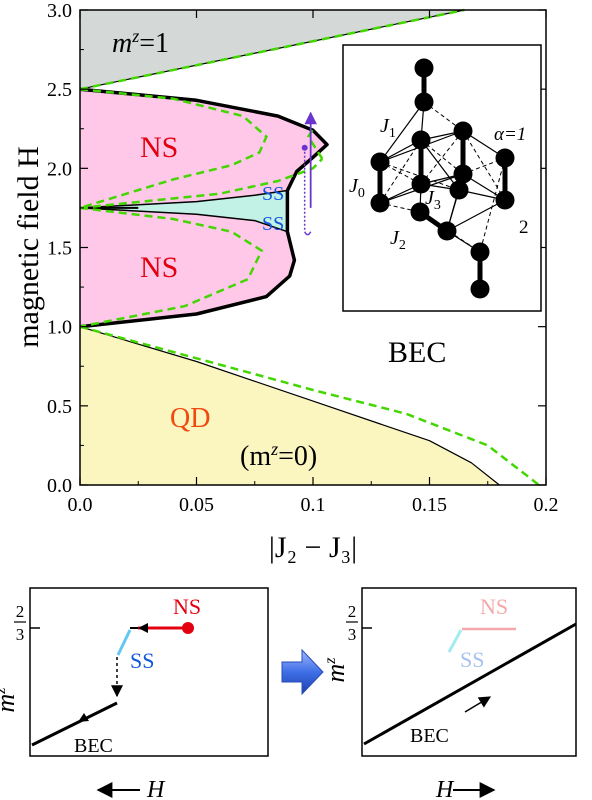 The width and height of the screenshot is (592, 800). I want to click on panel-right-ss-label: SS, so click(472, 659).